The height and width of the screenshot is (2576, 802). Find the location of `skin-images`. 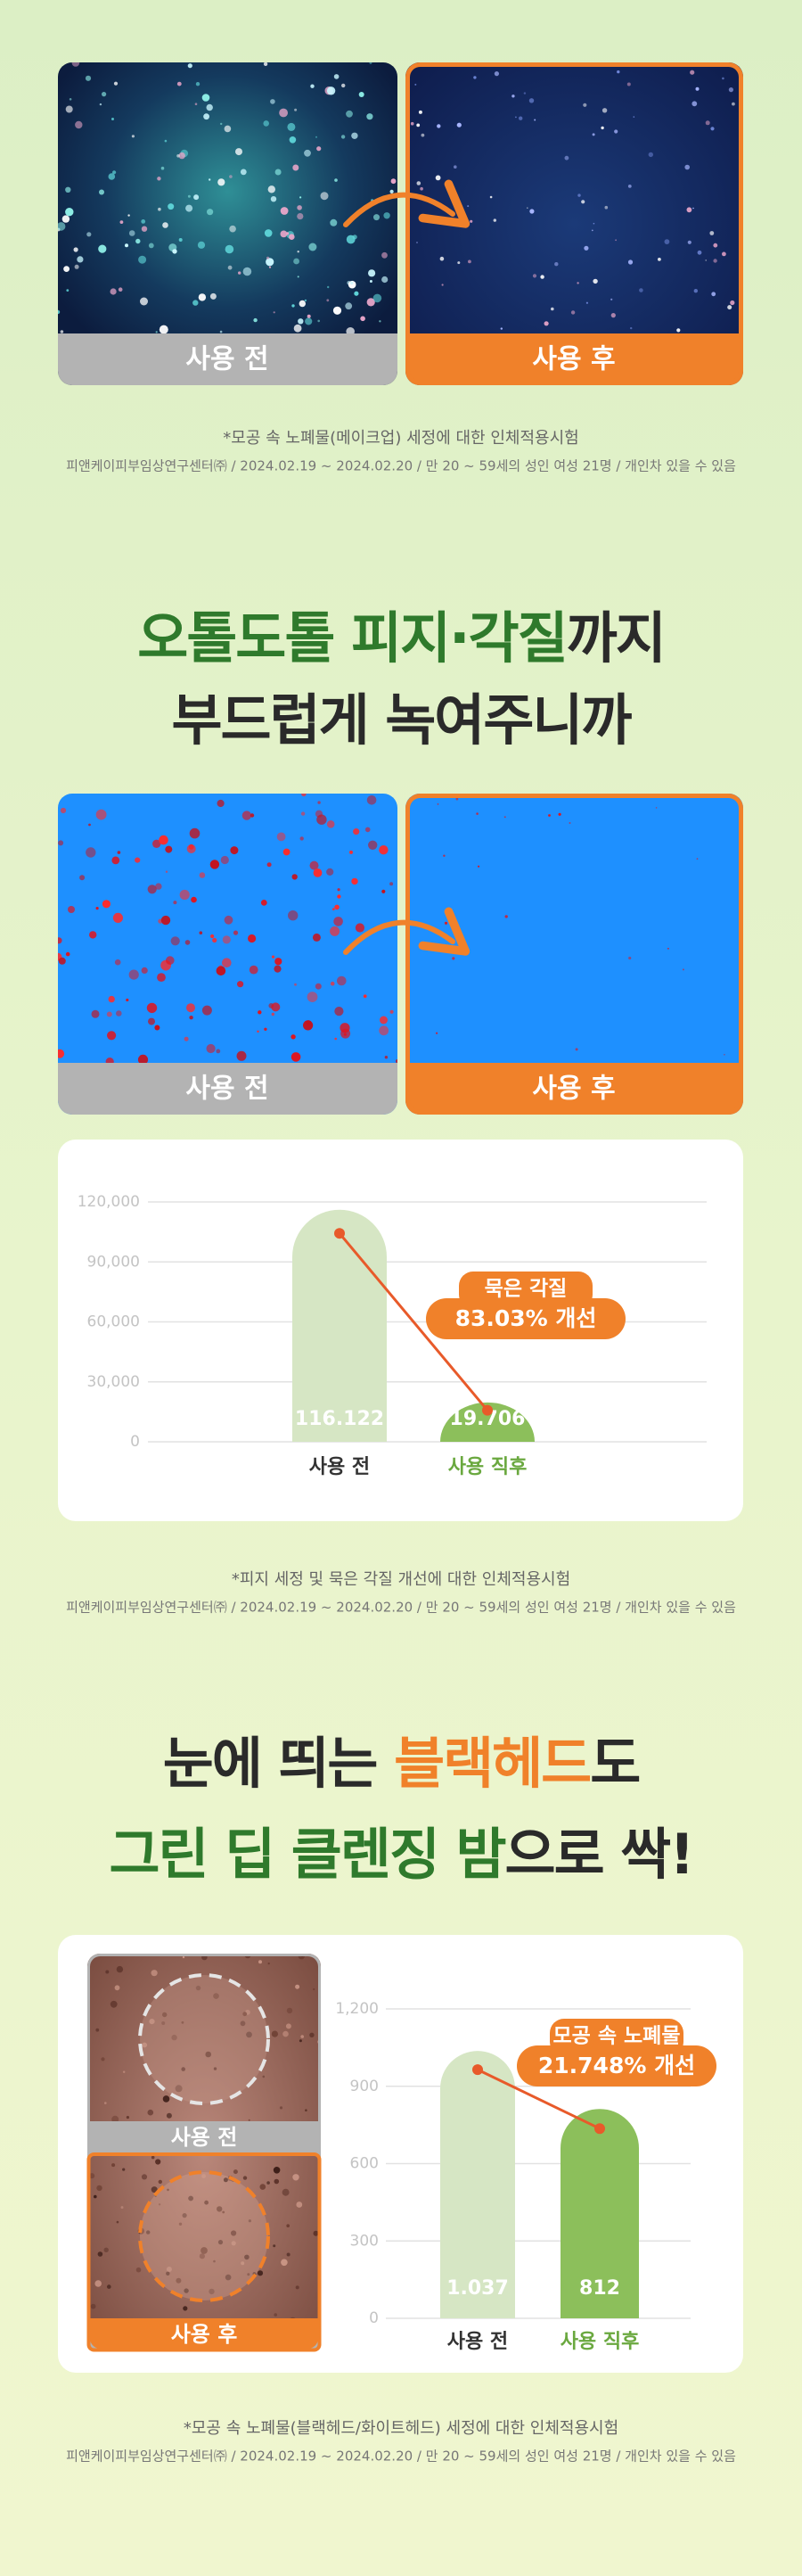

skin-images is located at coordinates (204, 2152).